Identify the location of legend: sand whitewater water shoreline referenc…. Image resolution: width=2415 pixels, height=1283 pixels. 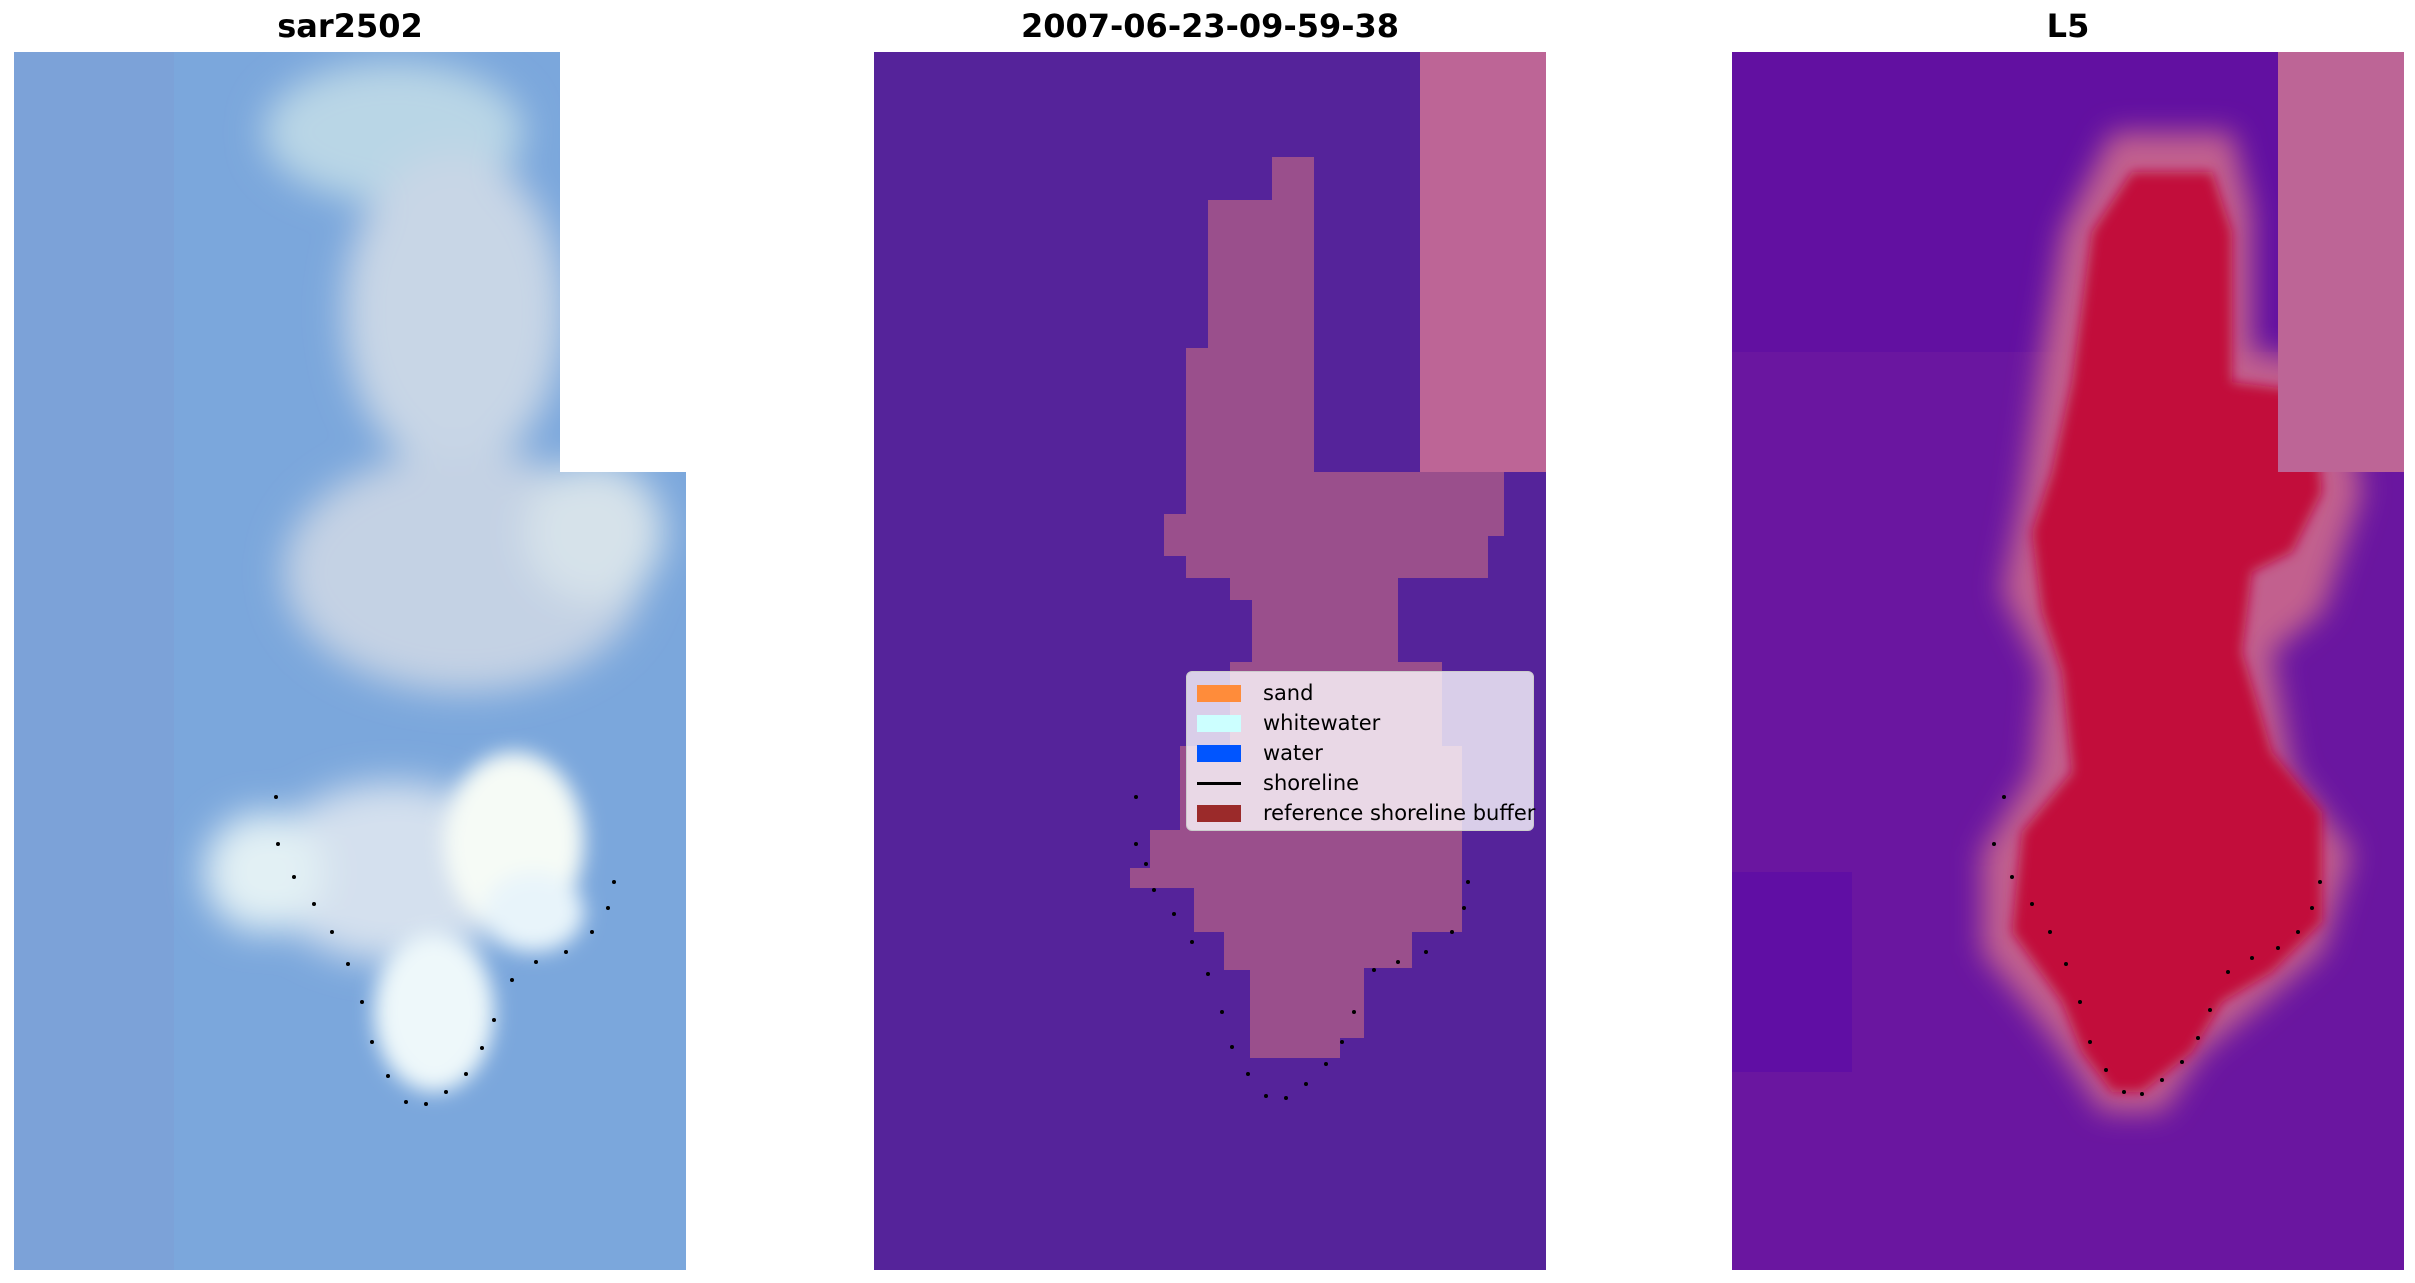
(1360, 751).